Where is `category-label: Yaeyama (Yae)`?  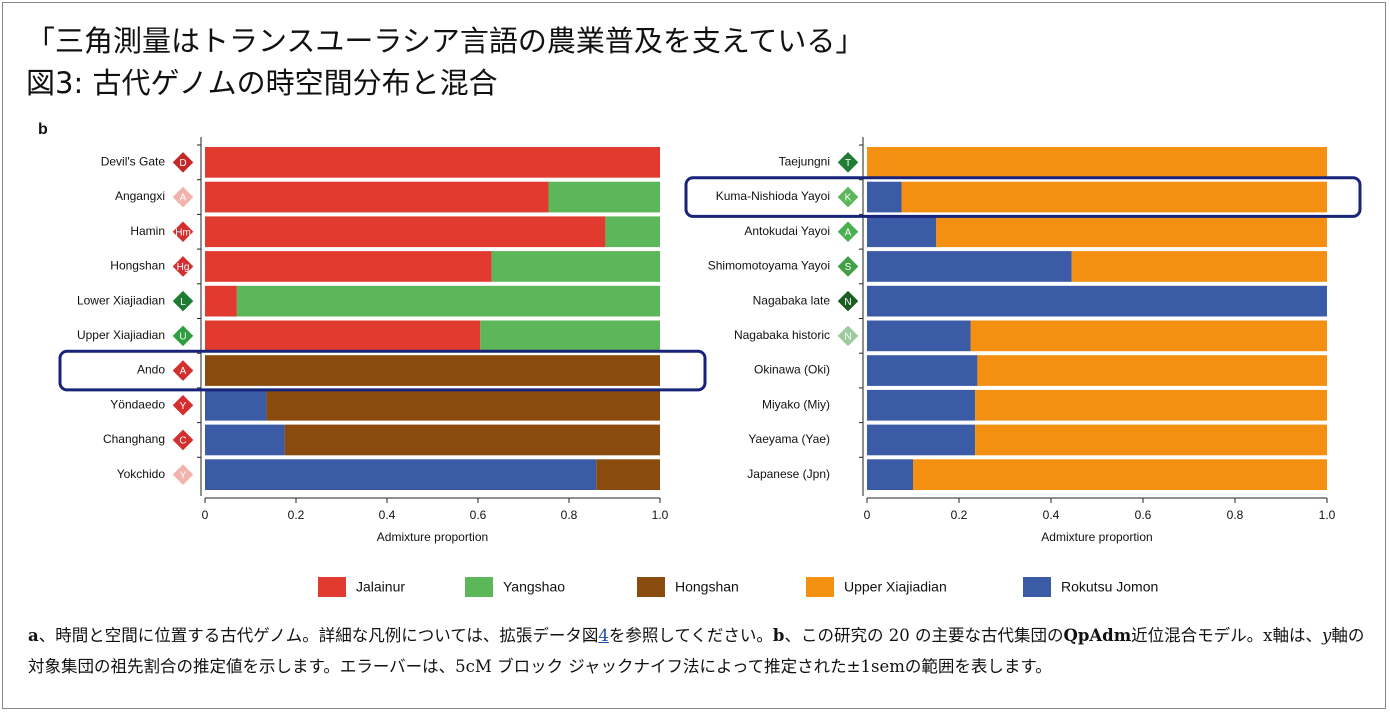 category-label: Yaeyama (Yae) is located at coordinates (789, 439).